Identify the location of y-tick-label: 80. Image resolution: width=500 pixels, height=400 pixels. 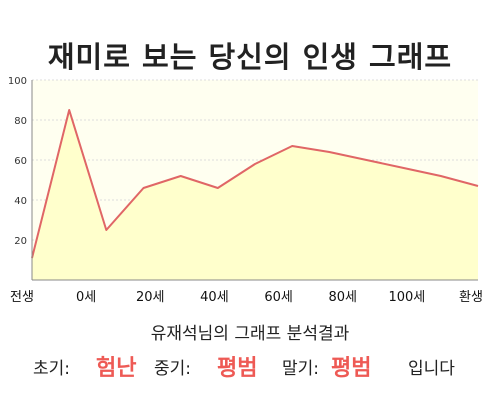
(20, 121).